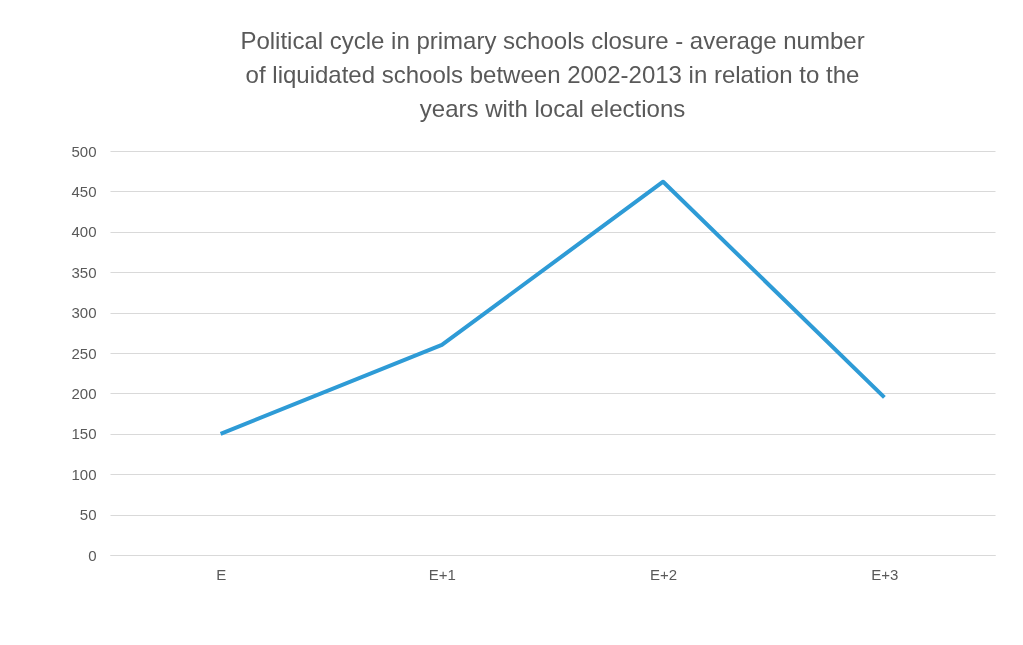 The image size is (1023, 645). Describe the element at coordinates (84, 434) in the screenshot. I see `y-tick-label: 150` at that location.